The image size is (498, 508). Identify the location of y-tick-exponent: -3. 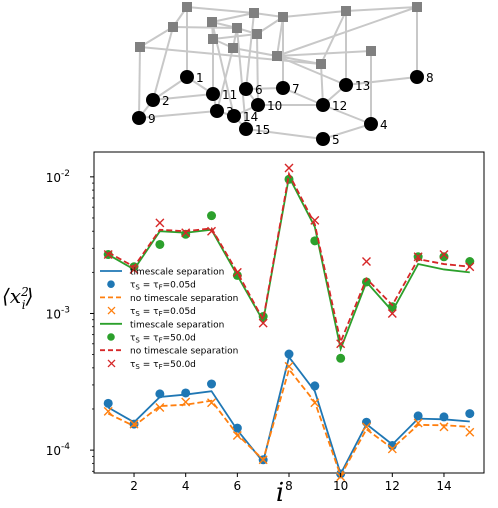
(65, 310).